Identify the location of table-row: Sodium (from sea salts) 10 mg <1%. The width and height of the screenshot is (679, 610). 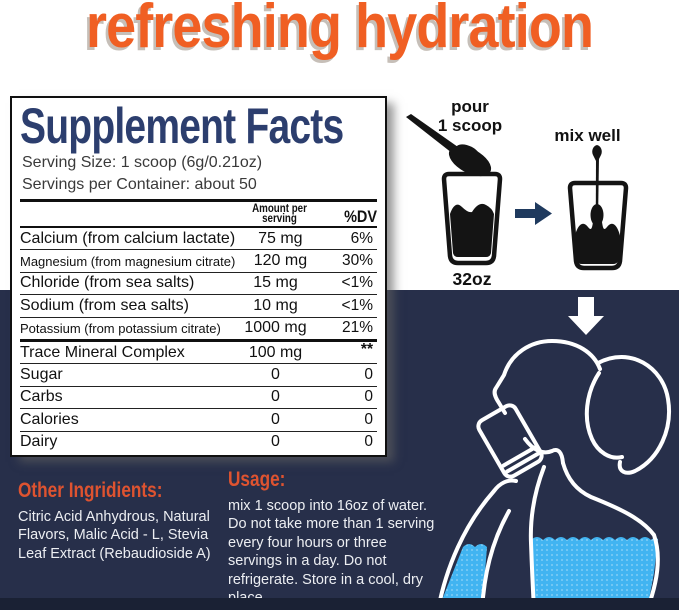
(198, 306).